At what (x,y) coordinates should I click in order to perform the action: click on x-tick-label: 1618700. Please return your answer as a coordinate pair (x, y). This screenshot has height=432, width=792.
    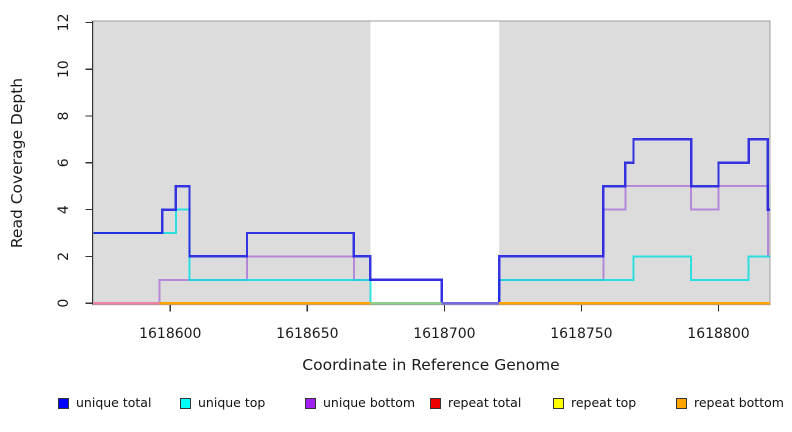
    Looking at the image, I should click on (444, 334).